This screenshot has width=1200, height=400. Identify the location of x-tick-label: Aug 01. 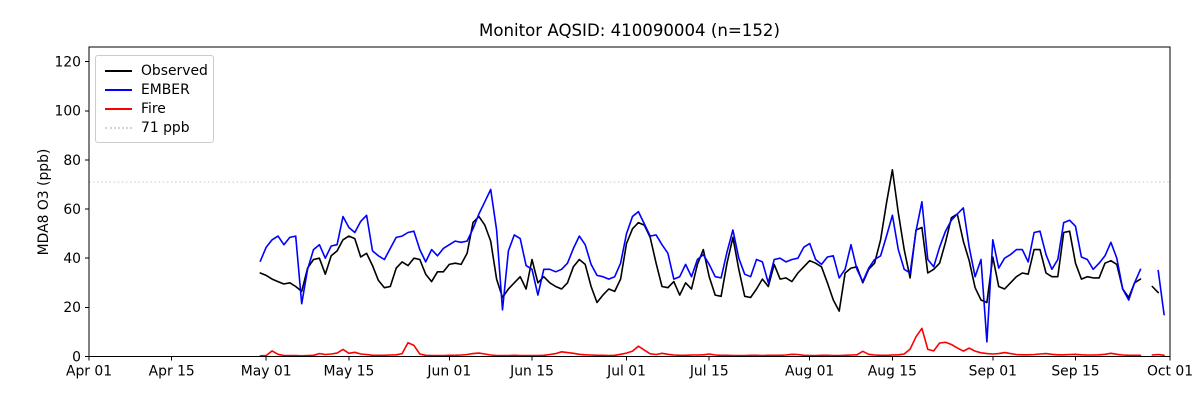
(809, 372).